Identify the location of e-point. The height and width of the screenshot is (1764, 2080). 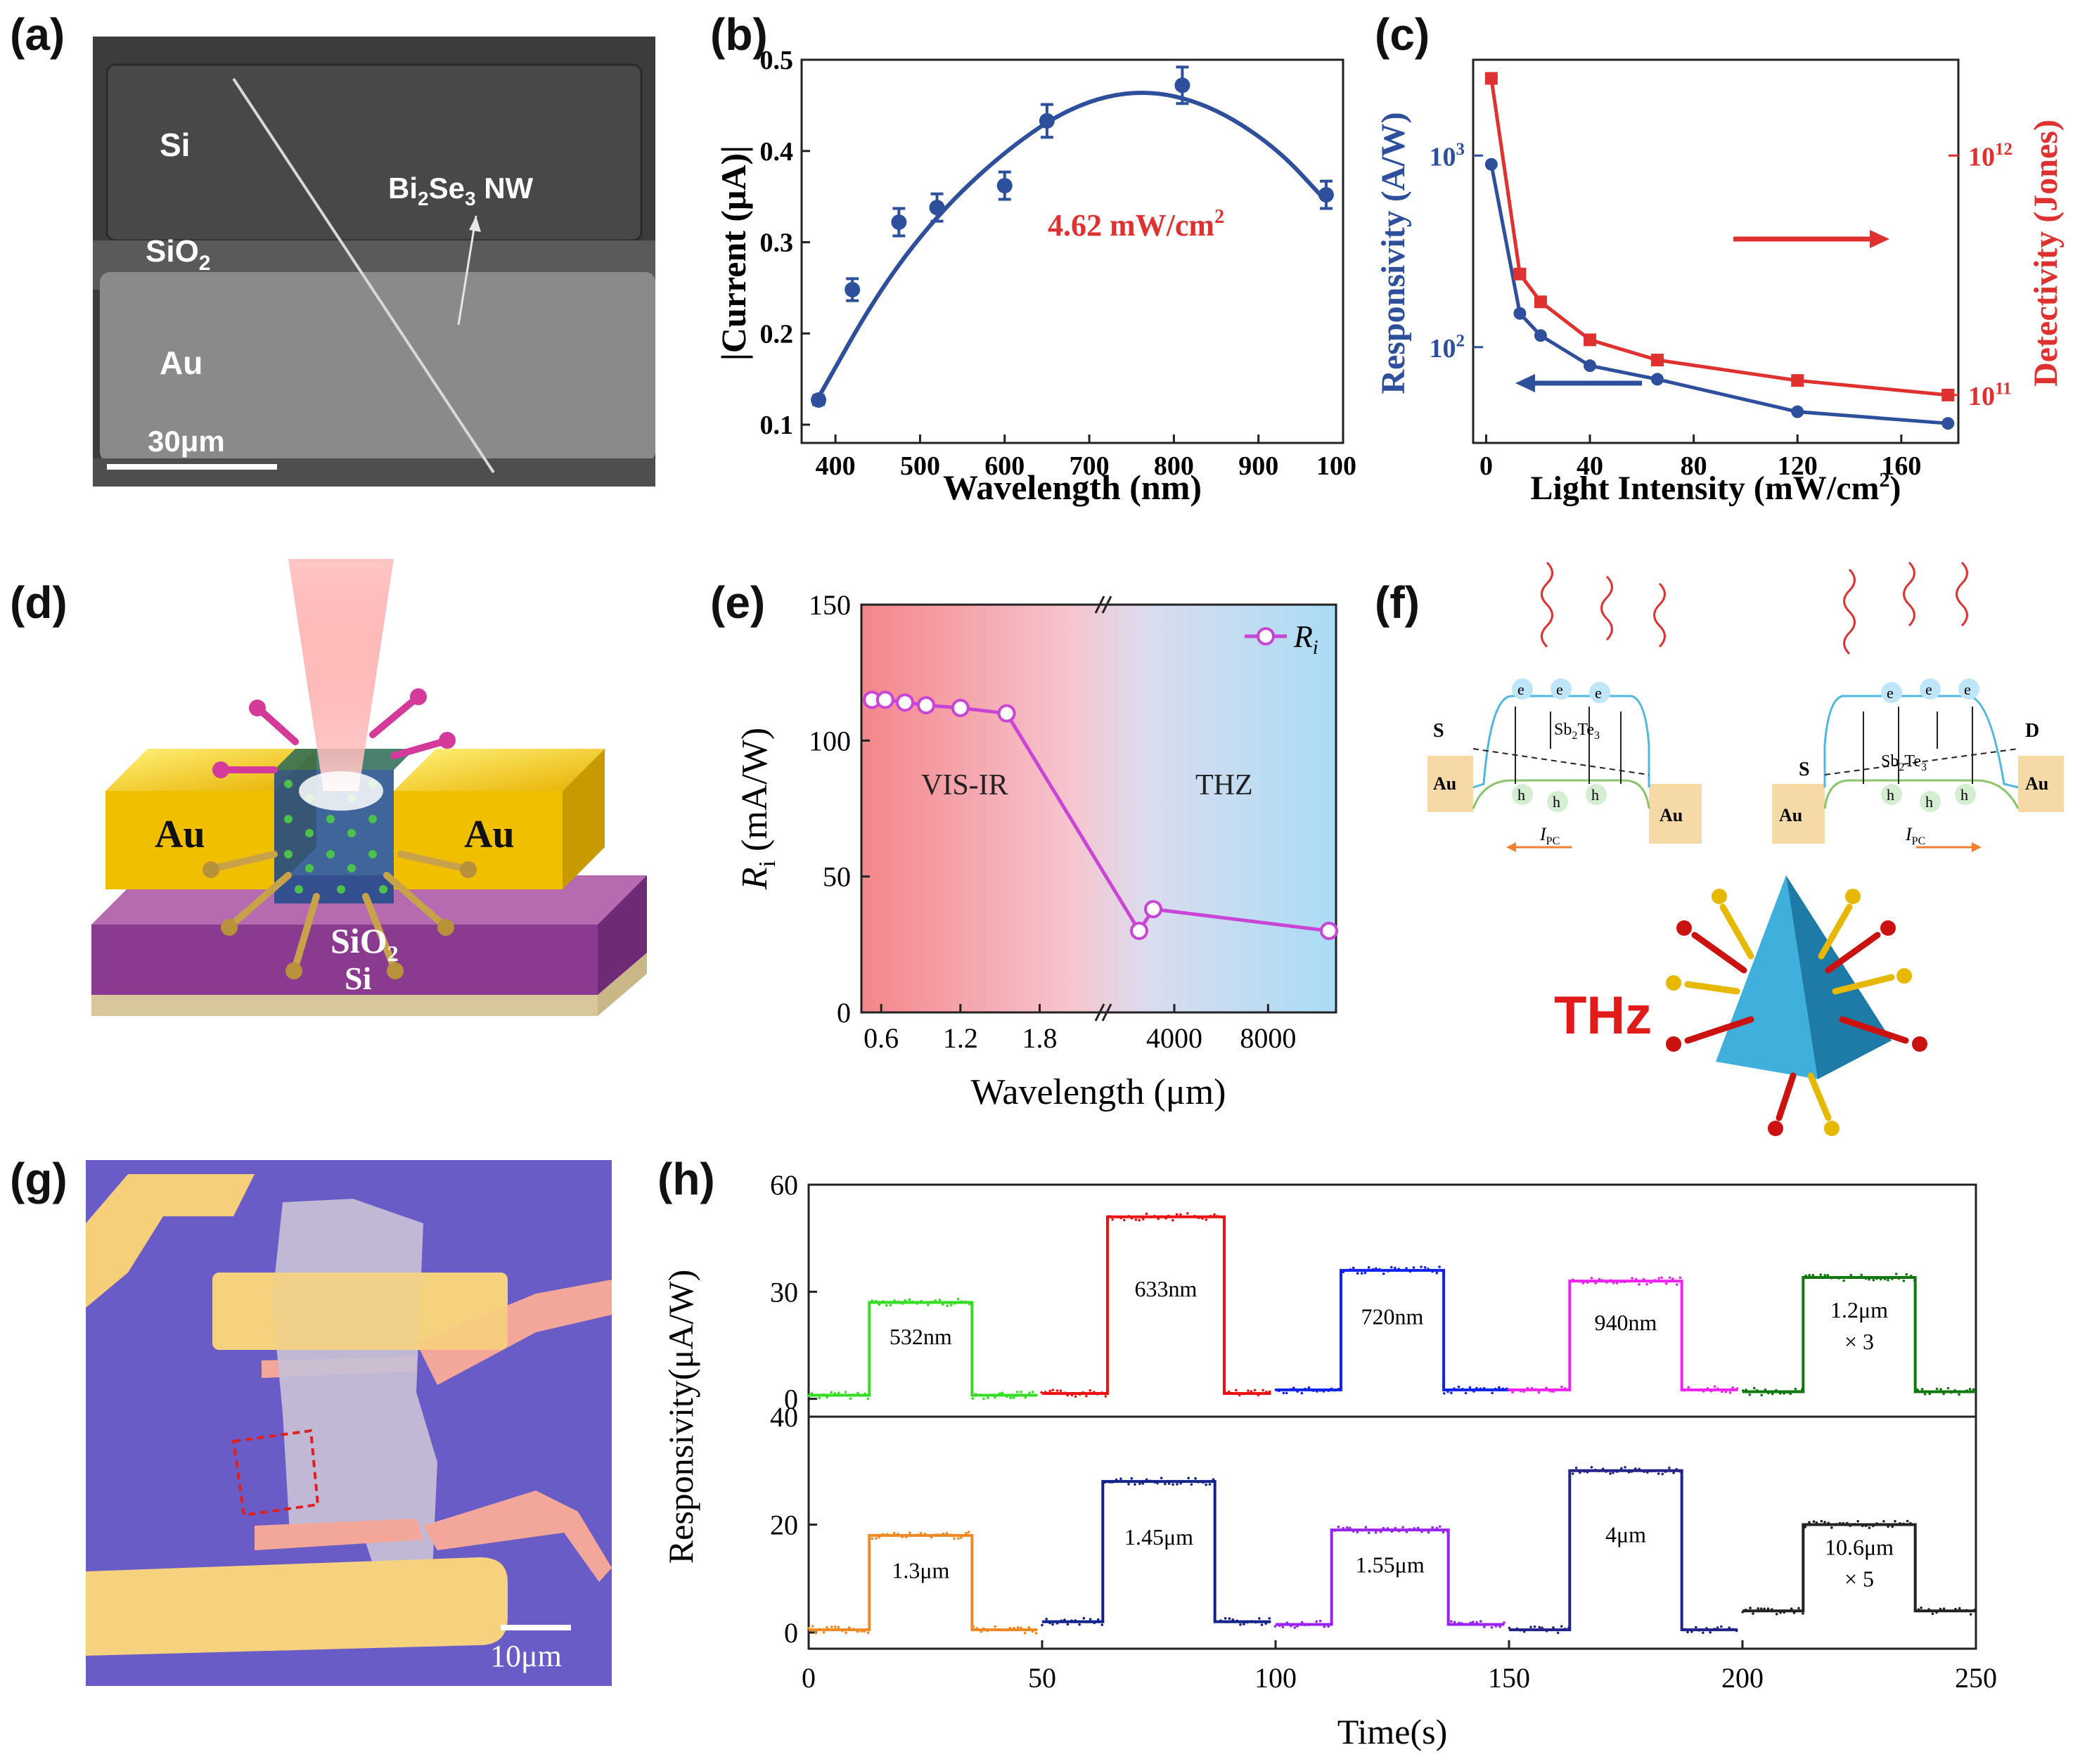
(1329, 931).